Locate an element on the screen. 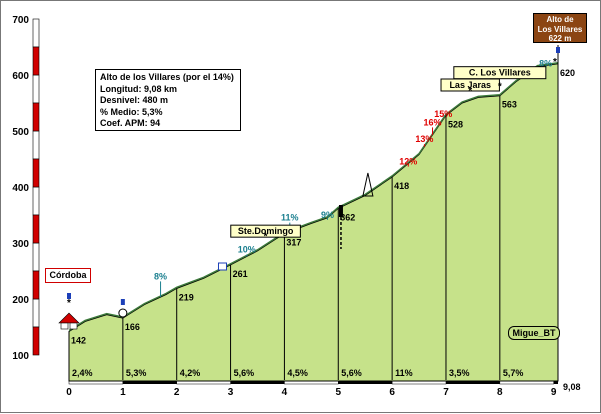 The height and width of the screenshot is (414, 601). town-icon is located at coordinates (69, 318).